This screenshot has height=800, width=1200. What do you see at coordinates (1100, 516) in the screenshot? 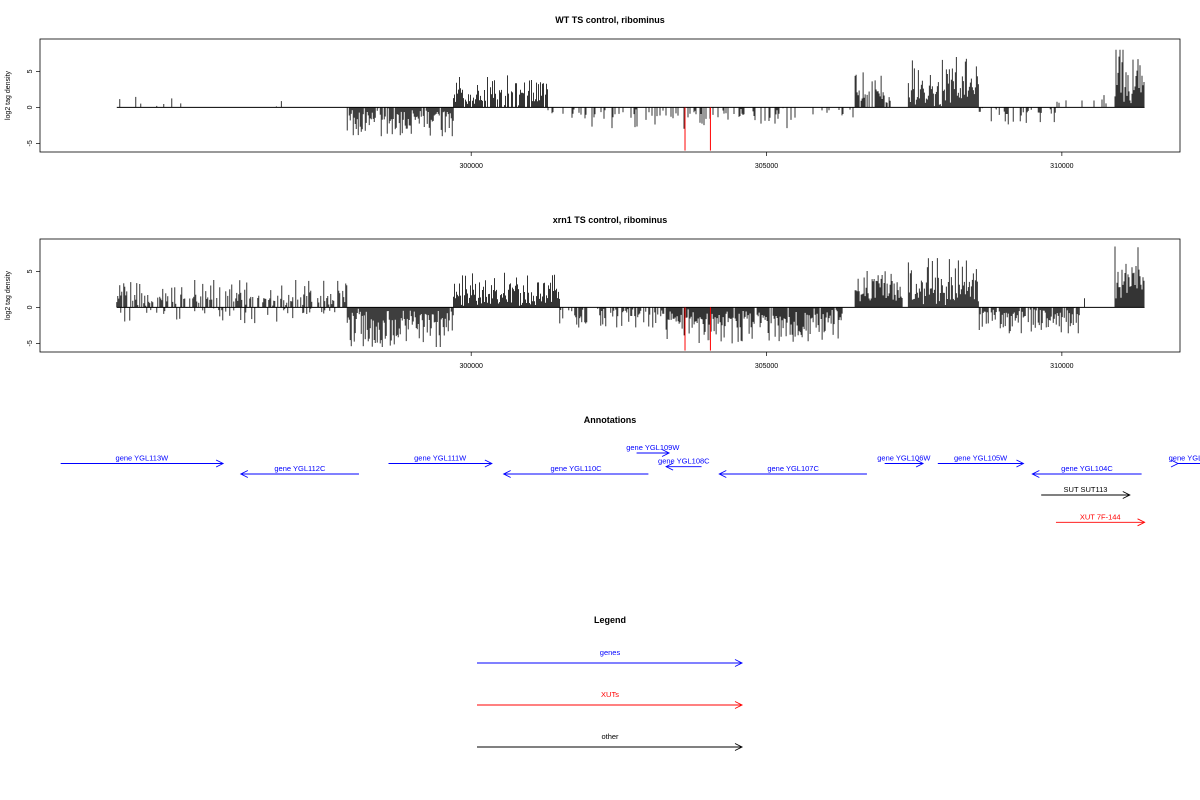
I see `feature-label: XUT 7F-144` at bounding box center [1100, 516].